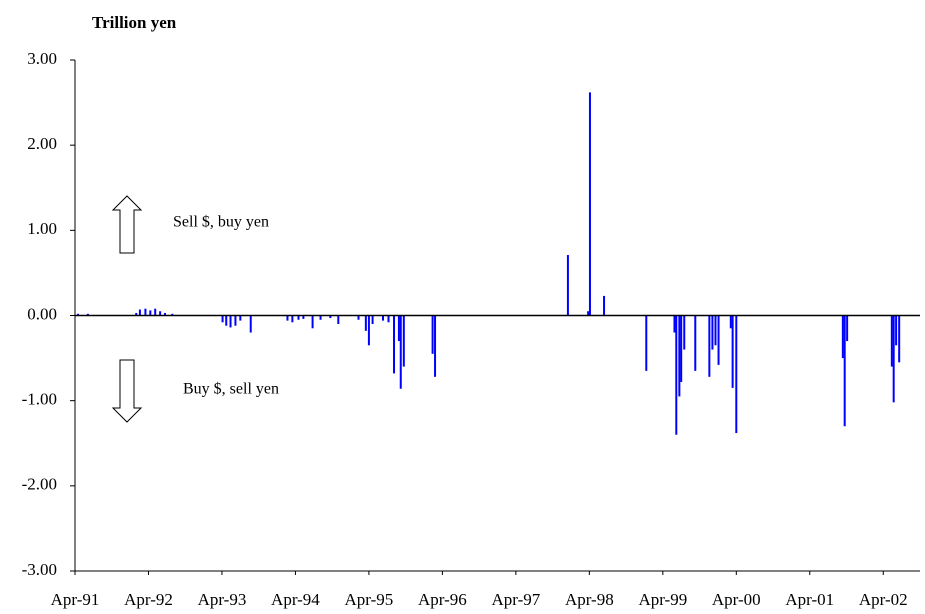  Describe the element at coordinates (39, 569) in the screenshot. I see `y-tick-label: -3.00` at that location.